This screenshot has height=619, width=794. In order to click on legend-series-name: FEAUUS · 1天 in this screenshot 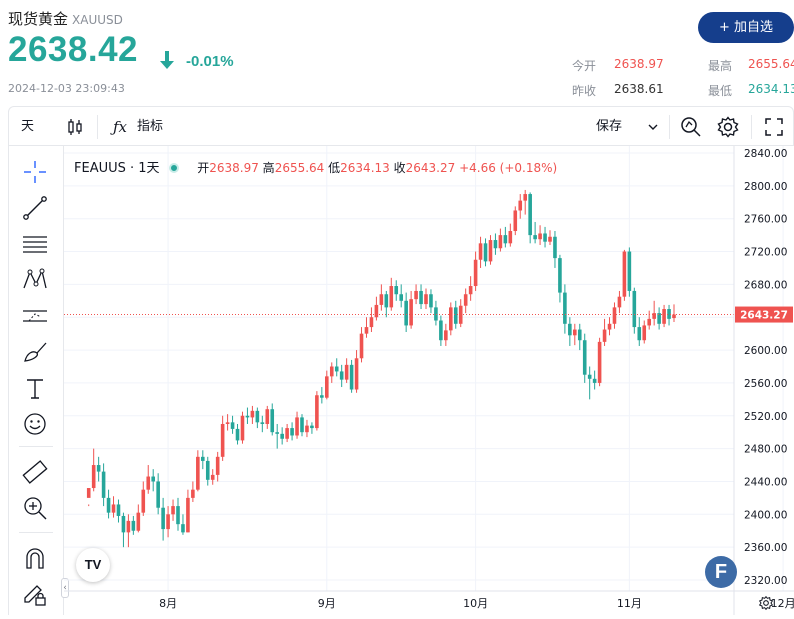, I will do `click(117, 168)`.